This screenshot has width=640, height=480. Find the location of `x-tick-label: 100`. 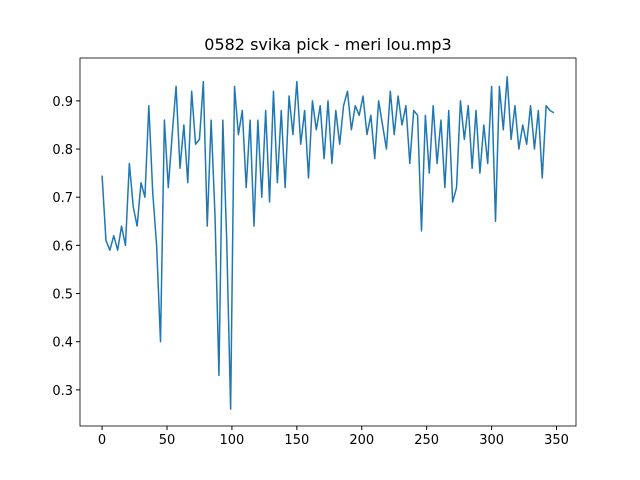

x-tick-label: 100 is located at coordinates (232, 440).